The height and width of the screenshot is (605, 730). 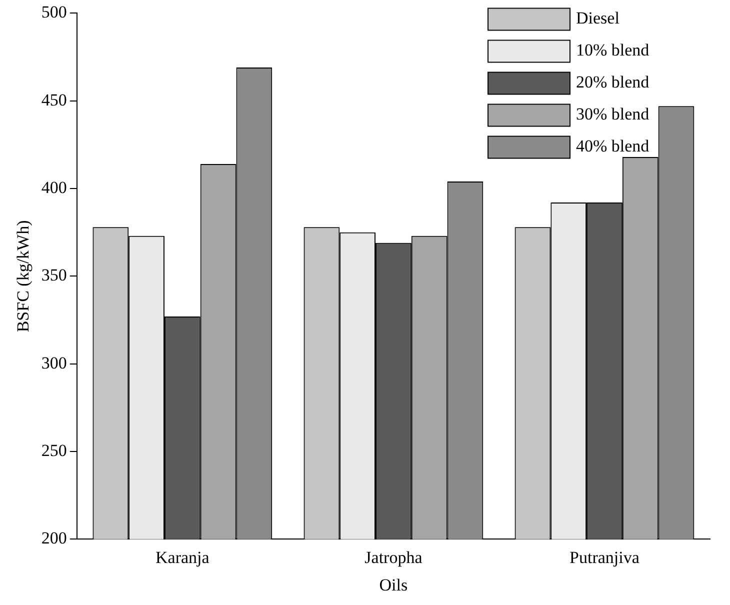 What do you see at coordinates (598, 18) in the screenshot?
I see `legend-label: Diesel` at bounding box center [598, 18].